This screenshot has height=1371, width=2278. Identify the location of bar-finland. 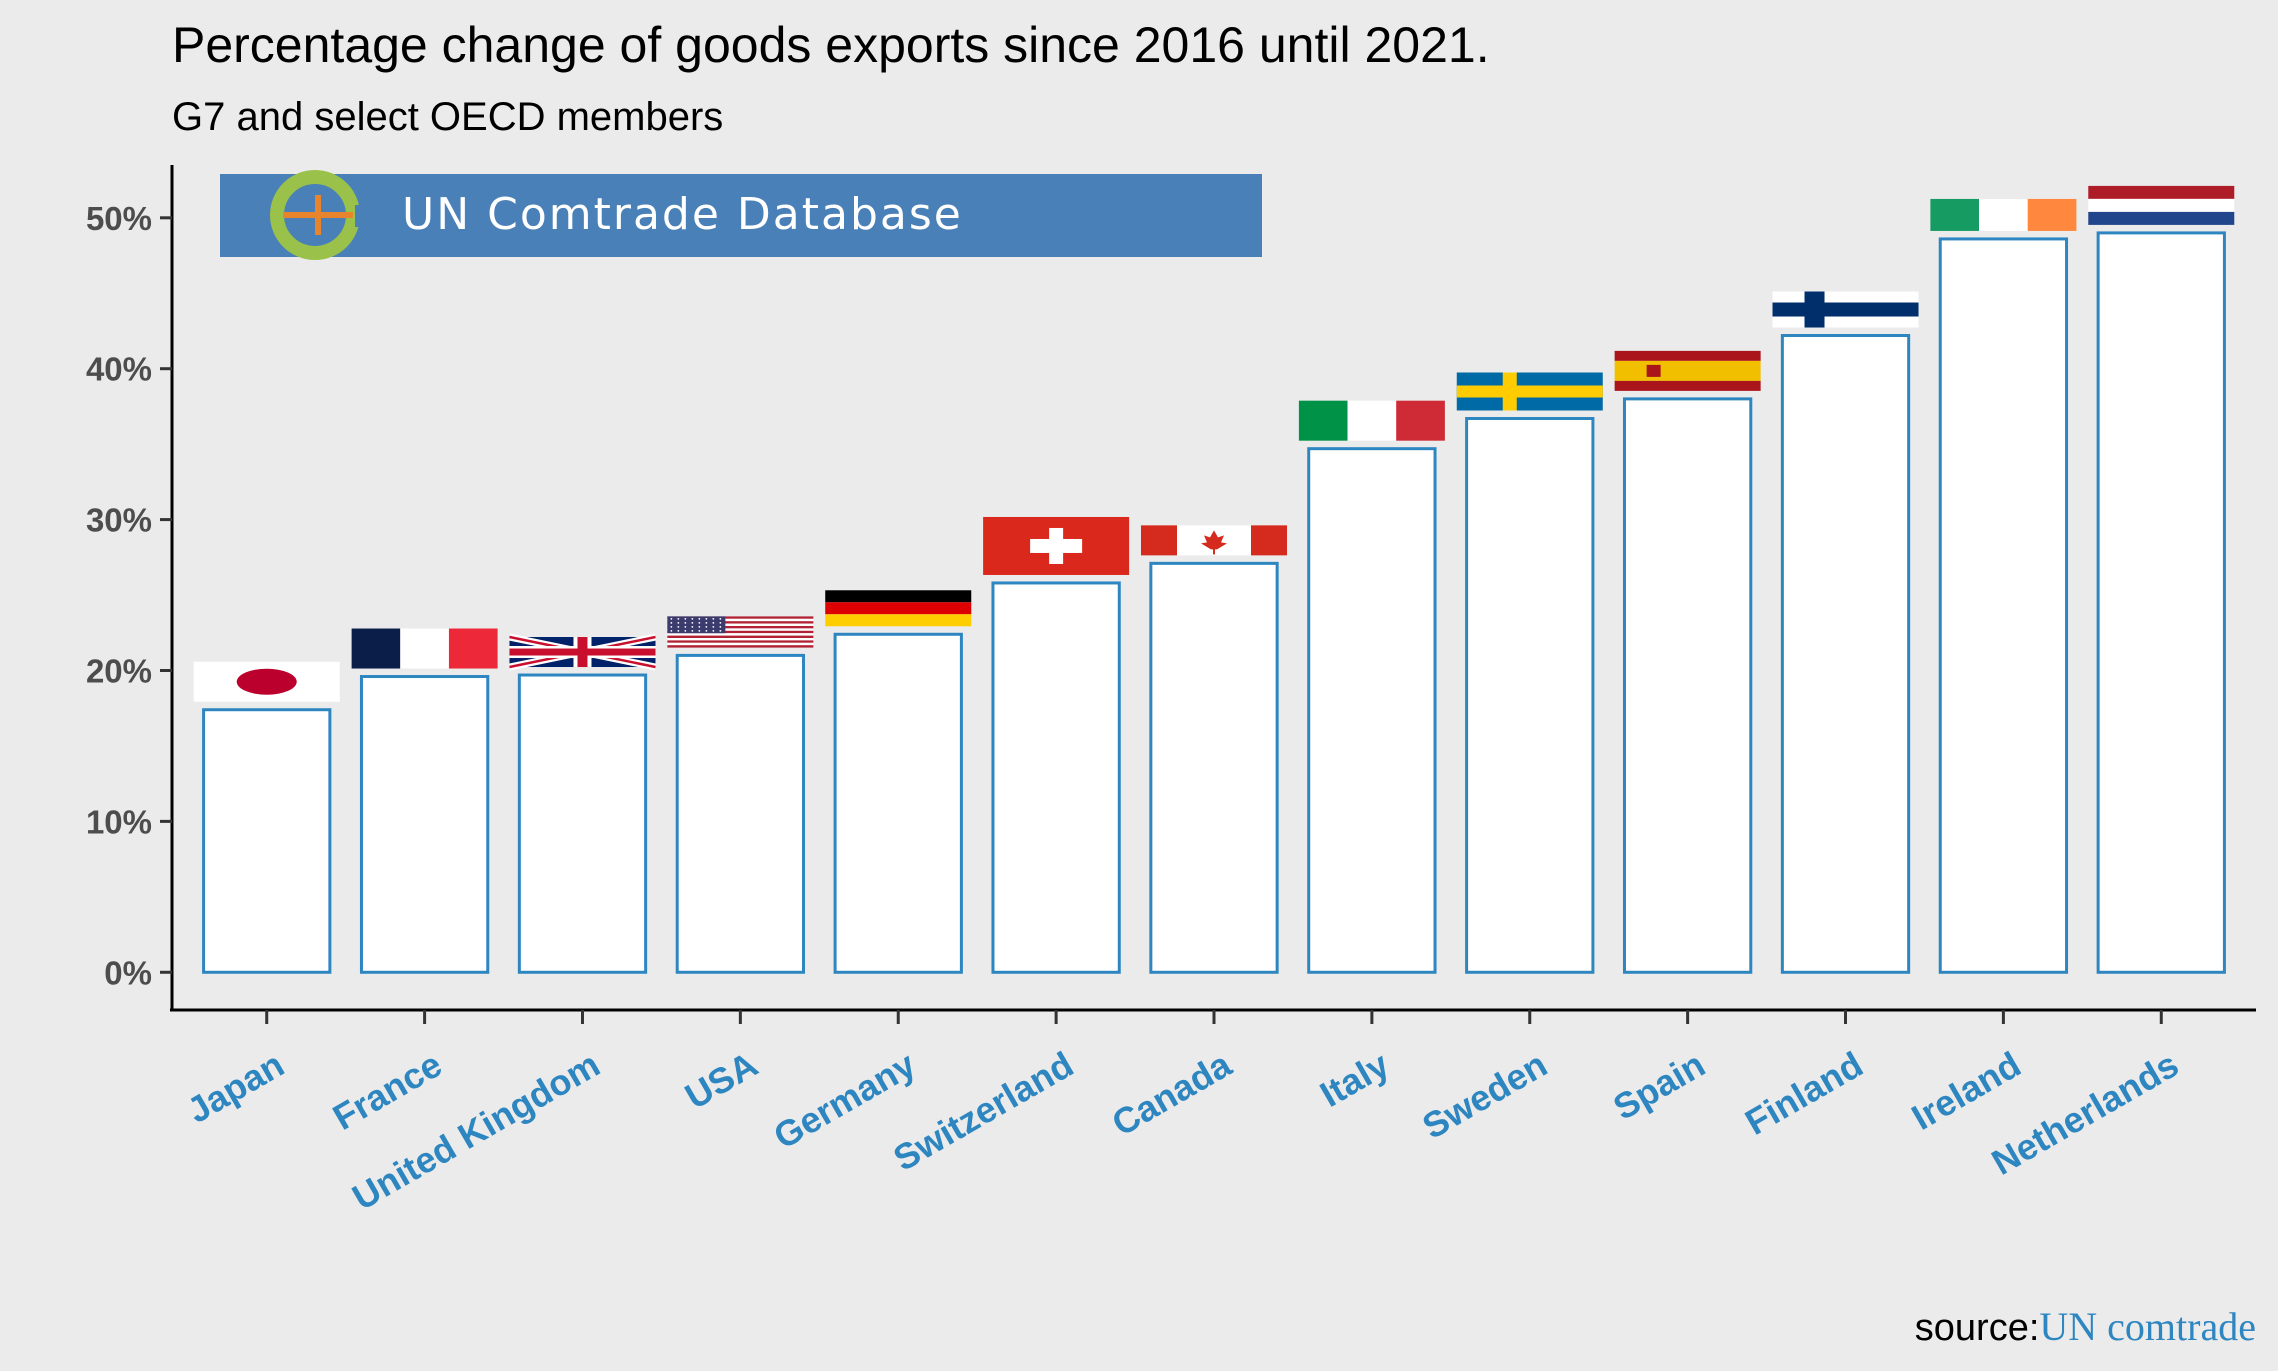
(1845, 654).